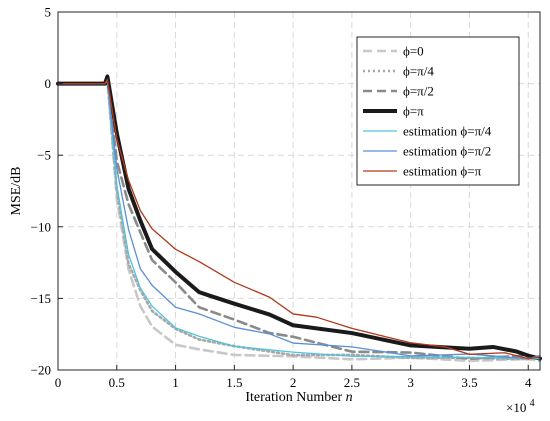 The image size is (550, 421). Describe the element at coordinates (41, 370) in the screenshot. I see `y-tick-label: −20` at that location.